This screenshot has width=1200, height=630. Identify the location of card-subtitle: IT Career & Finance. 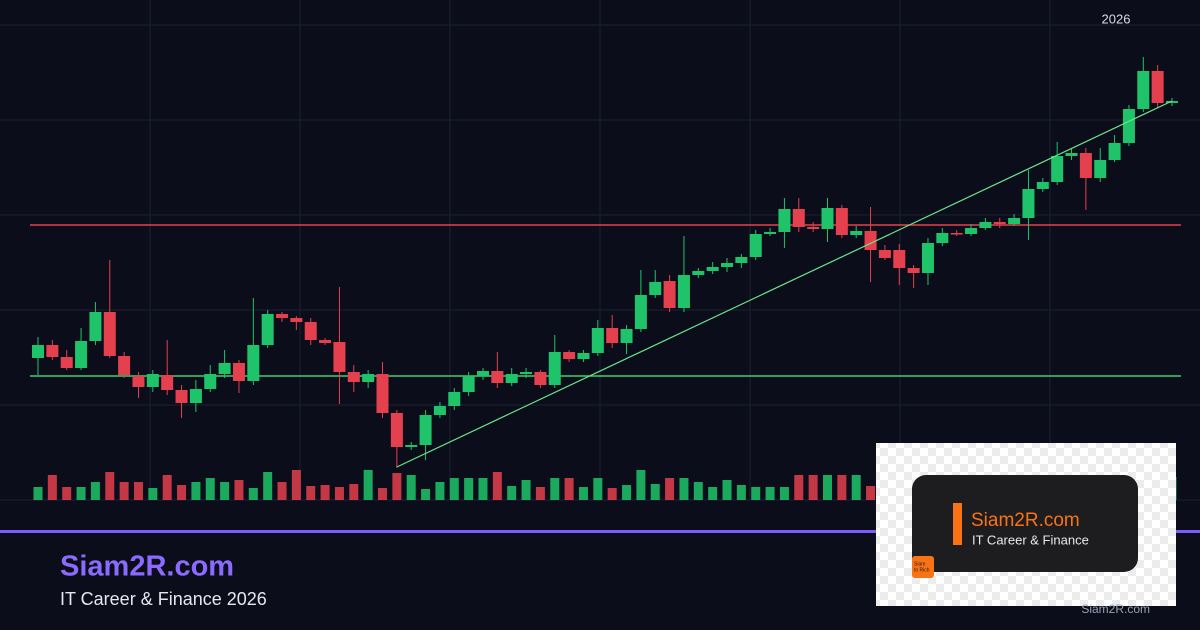
(1030, 539).